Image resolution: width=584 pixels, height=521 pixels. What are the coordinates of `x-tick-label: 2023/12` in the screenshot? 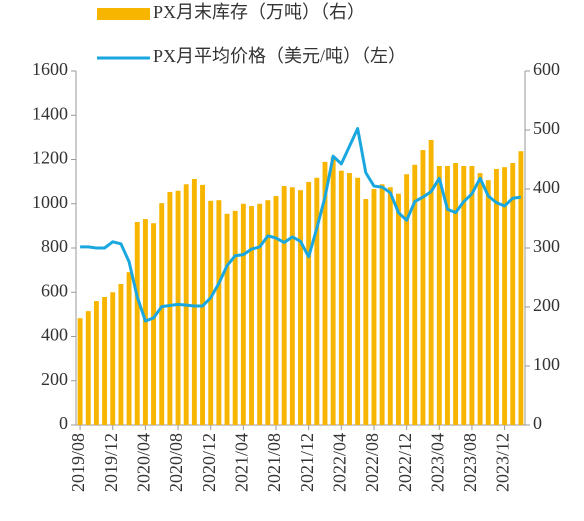 It's located at (503, 462).